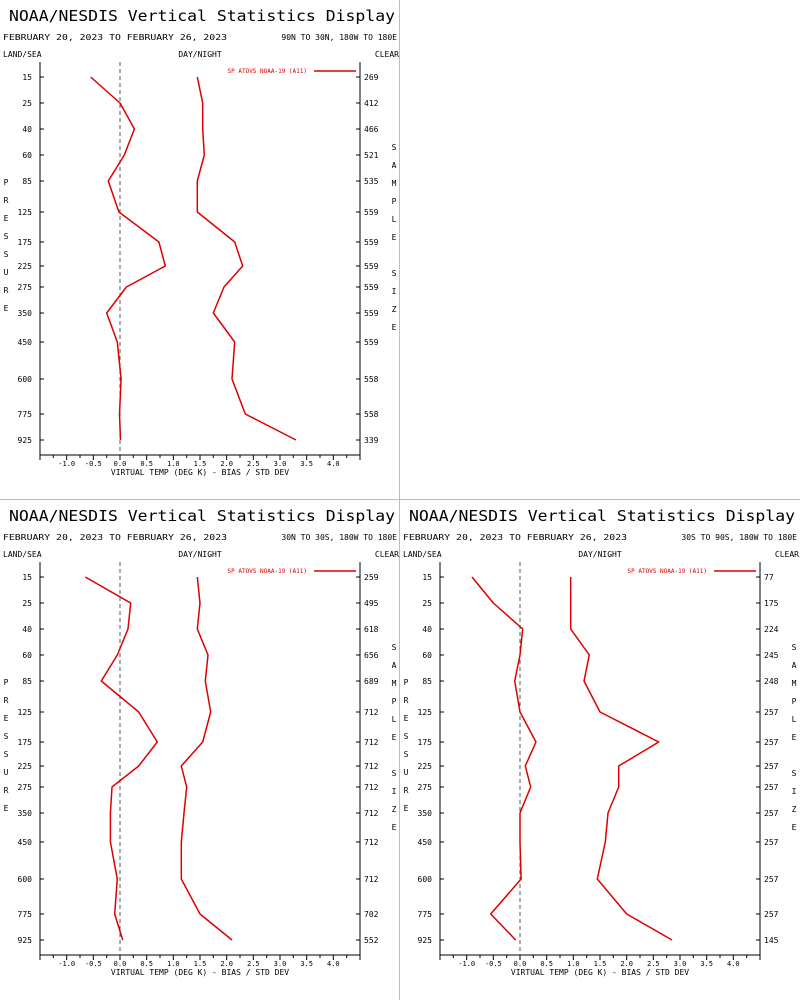 This screenshot has width=800, height=1000. What do you see at coordinates (371, 103) in the screenshot?
I see `sample-size-label: 412` at bounding box center [371, 103].